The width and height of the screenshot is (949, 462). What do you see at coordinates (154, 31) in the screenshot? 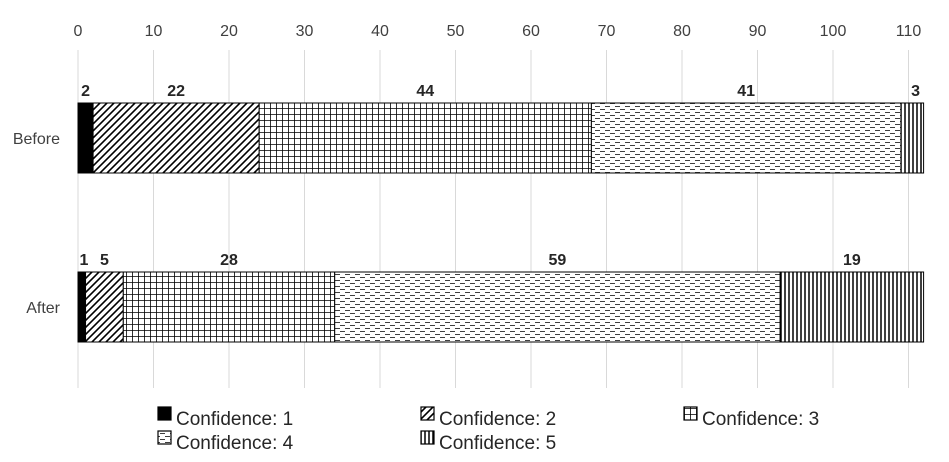
I see `x-tick-label: 10` at bounding box center [154, 31].